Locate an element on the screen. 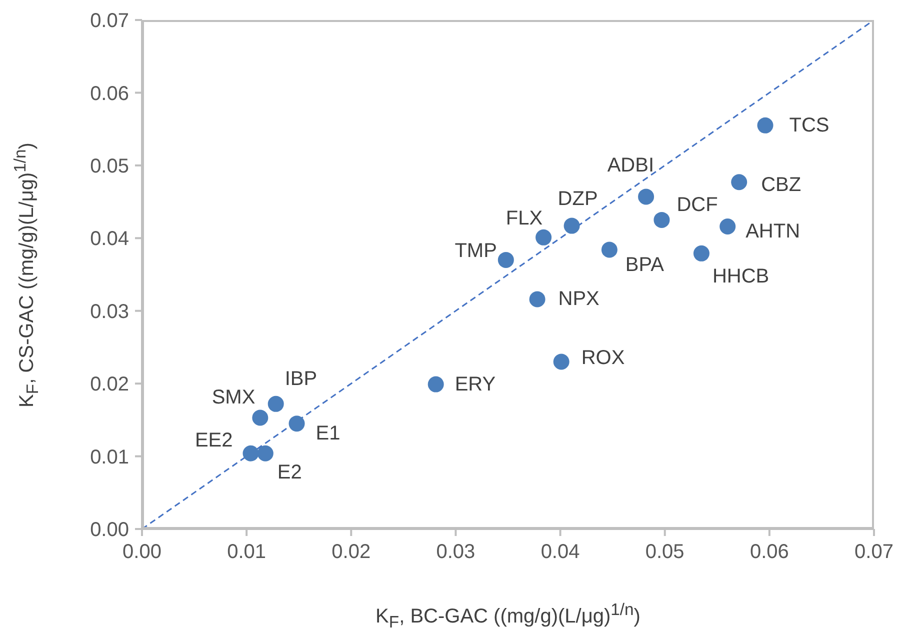  annotation: FLX is located at coordinates (524, 218).